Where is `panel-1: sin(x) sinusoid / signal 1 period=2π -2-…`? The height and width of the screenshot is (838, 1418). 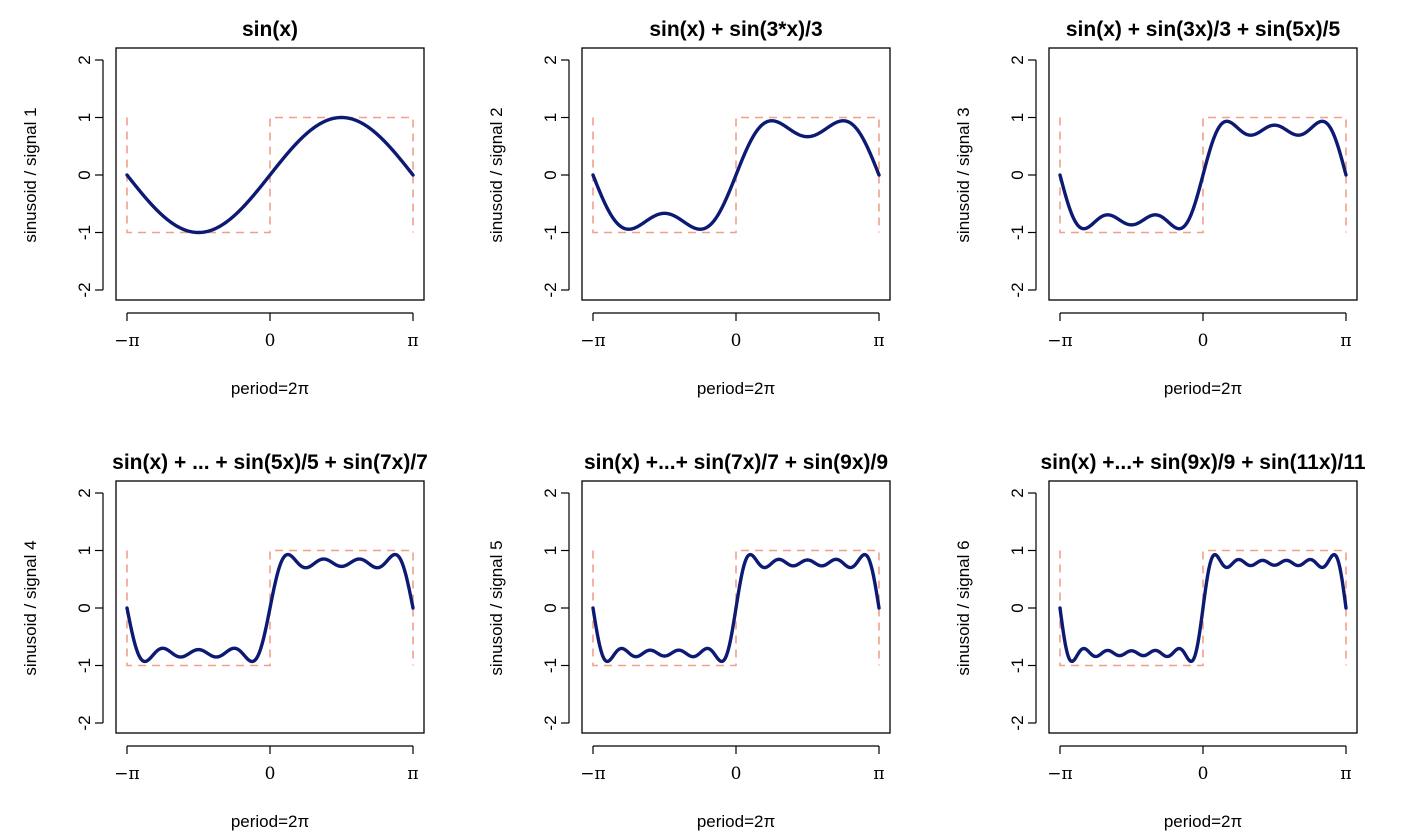 panel-1: sin(x) sinusoid / signal 1 period=2π -2-… is located at coordinates (223, 208).